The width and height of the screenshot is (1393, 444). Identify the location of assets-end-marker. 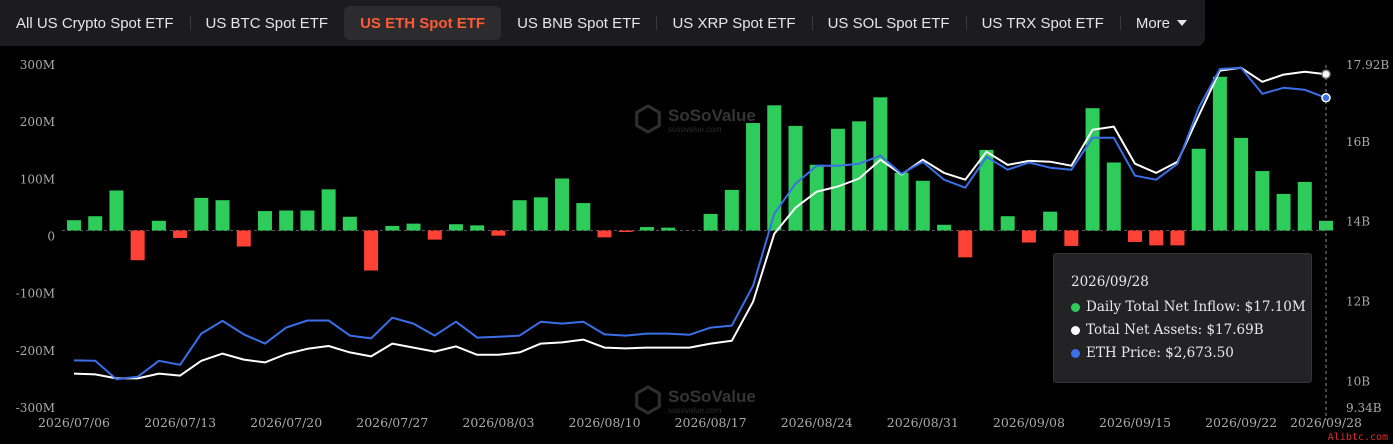
(1326, 74).